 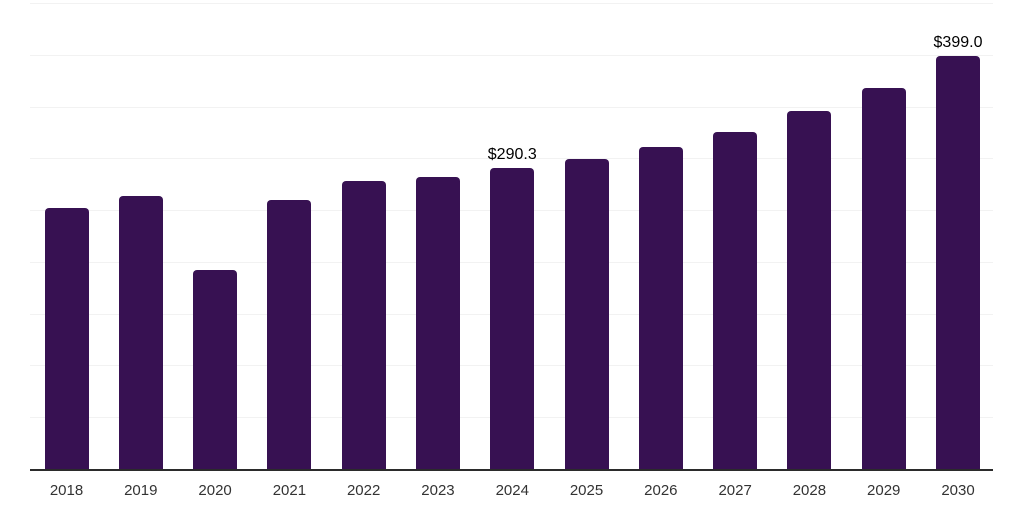 I want to click on x-tick-label-2020: 2020, so click(x=215, y=490).